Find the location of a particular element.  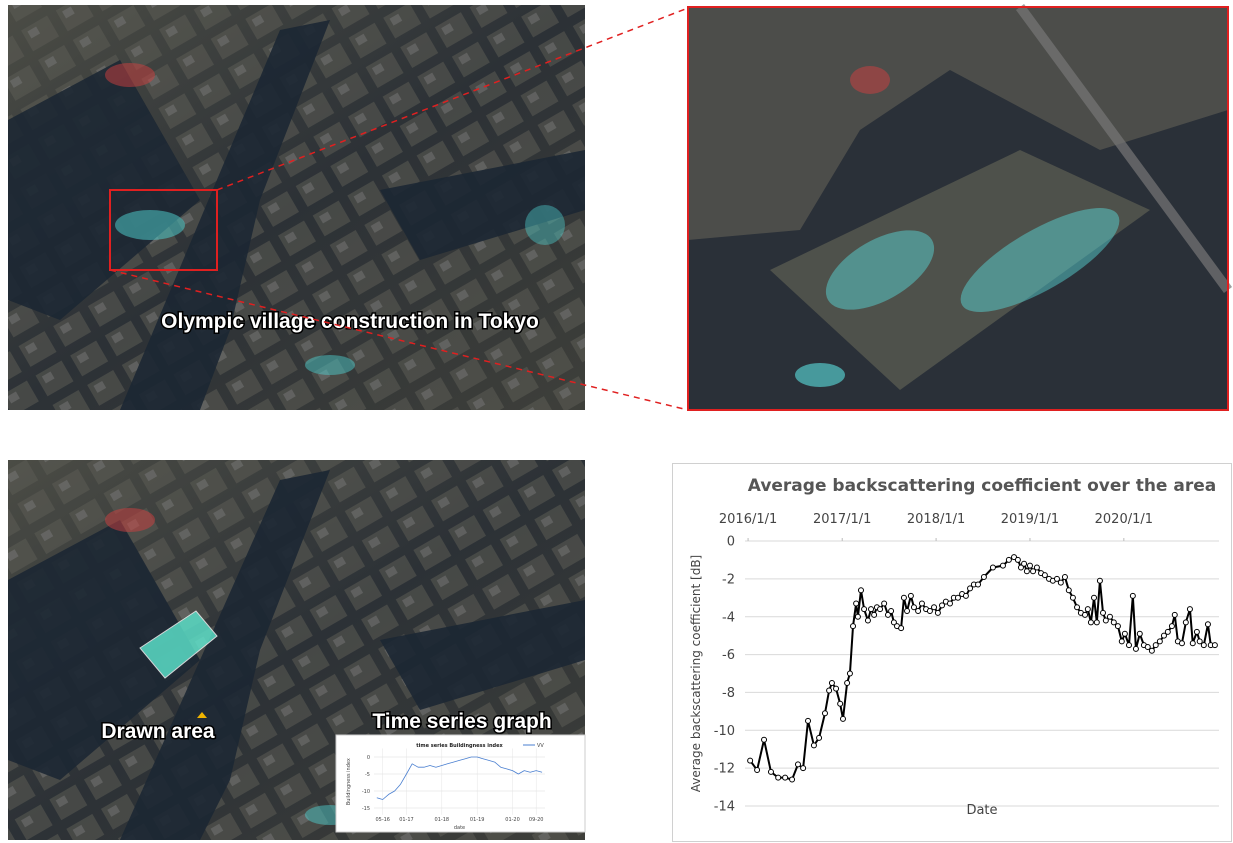

inset-panel is located at coordinates (460, 783).